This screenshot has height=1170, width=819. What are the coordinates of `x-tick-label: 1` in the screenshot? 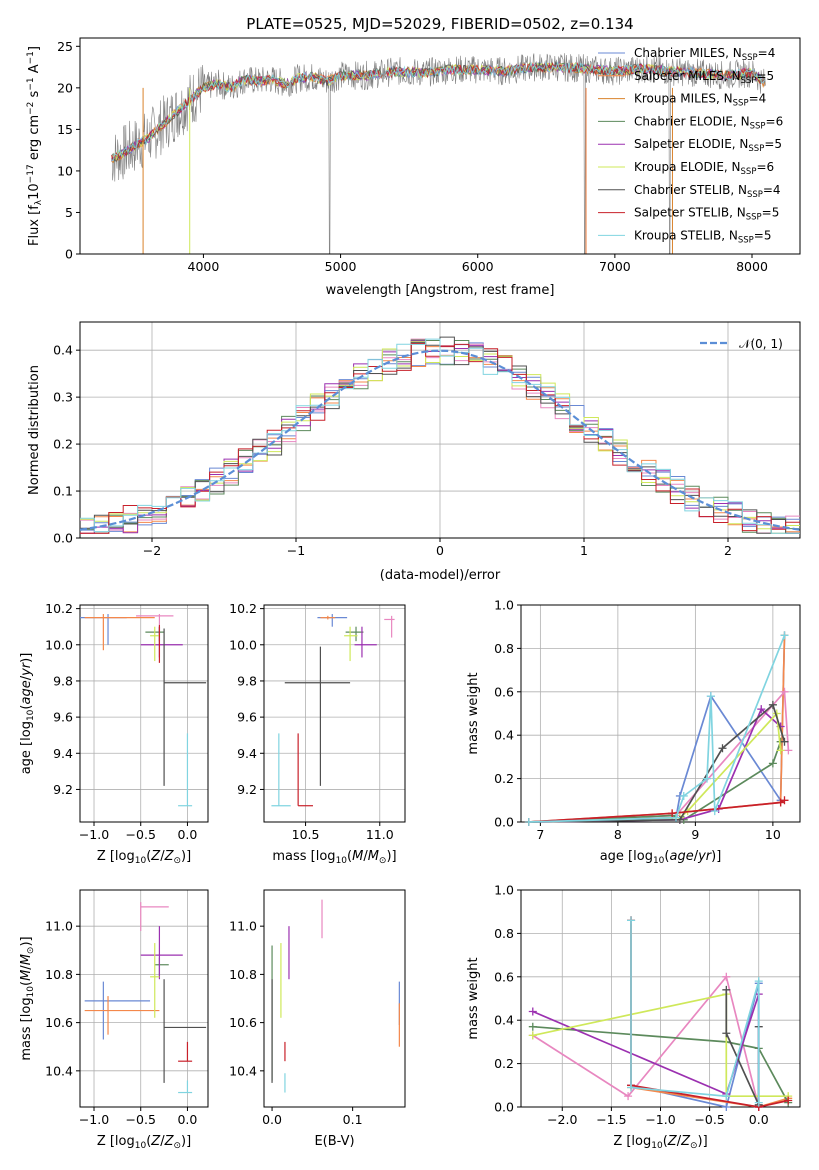 It's located at (584, 550).